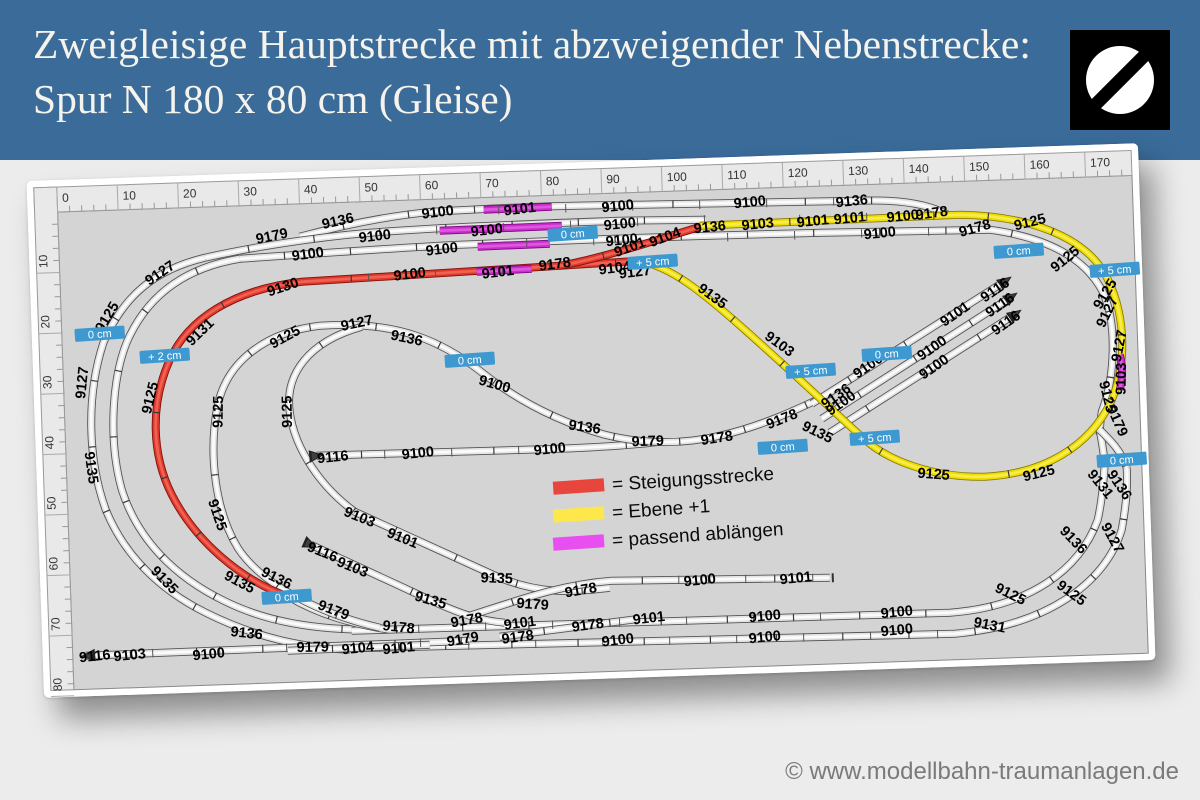 The image size is (1200, 800). What do you see at coordinates (1100, 162) in the screenshot?
I see `svg-text: 170` at bounding box center [1100, 162].